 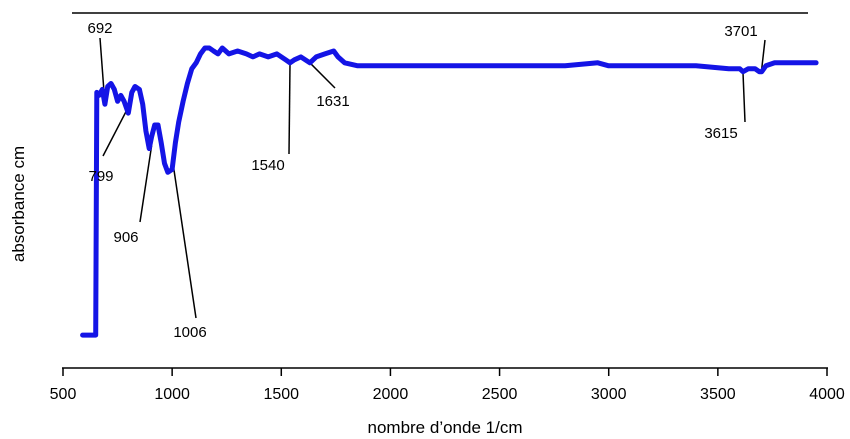 I want to click on peak-label: 3615, so click(x=720, y=133).